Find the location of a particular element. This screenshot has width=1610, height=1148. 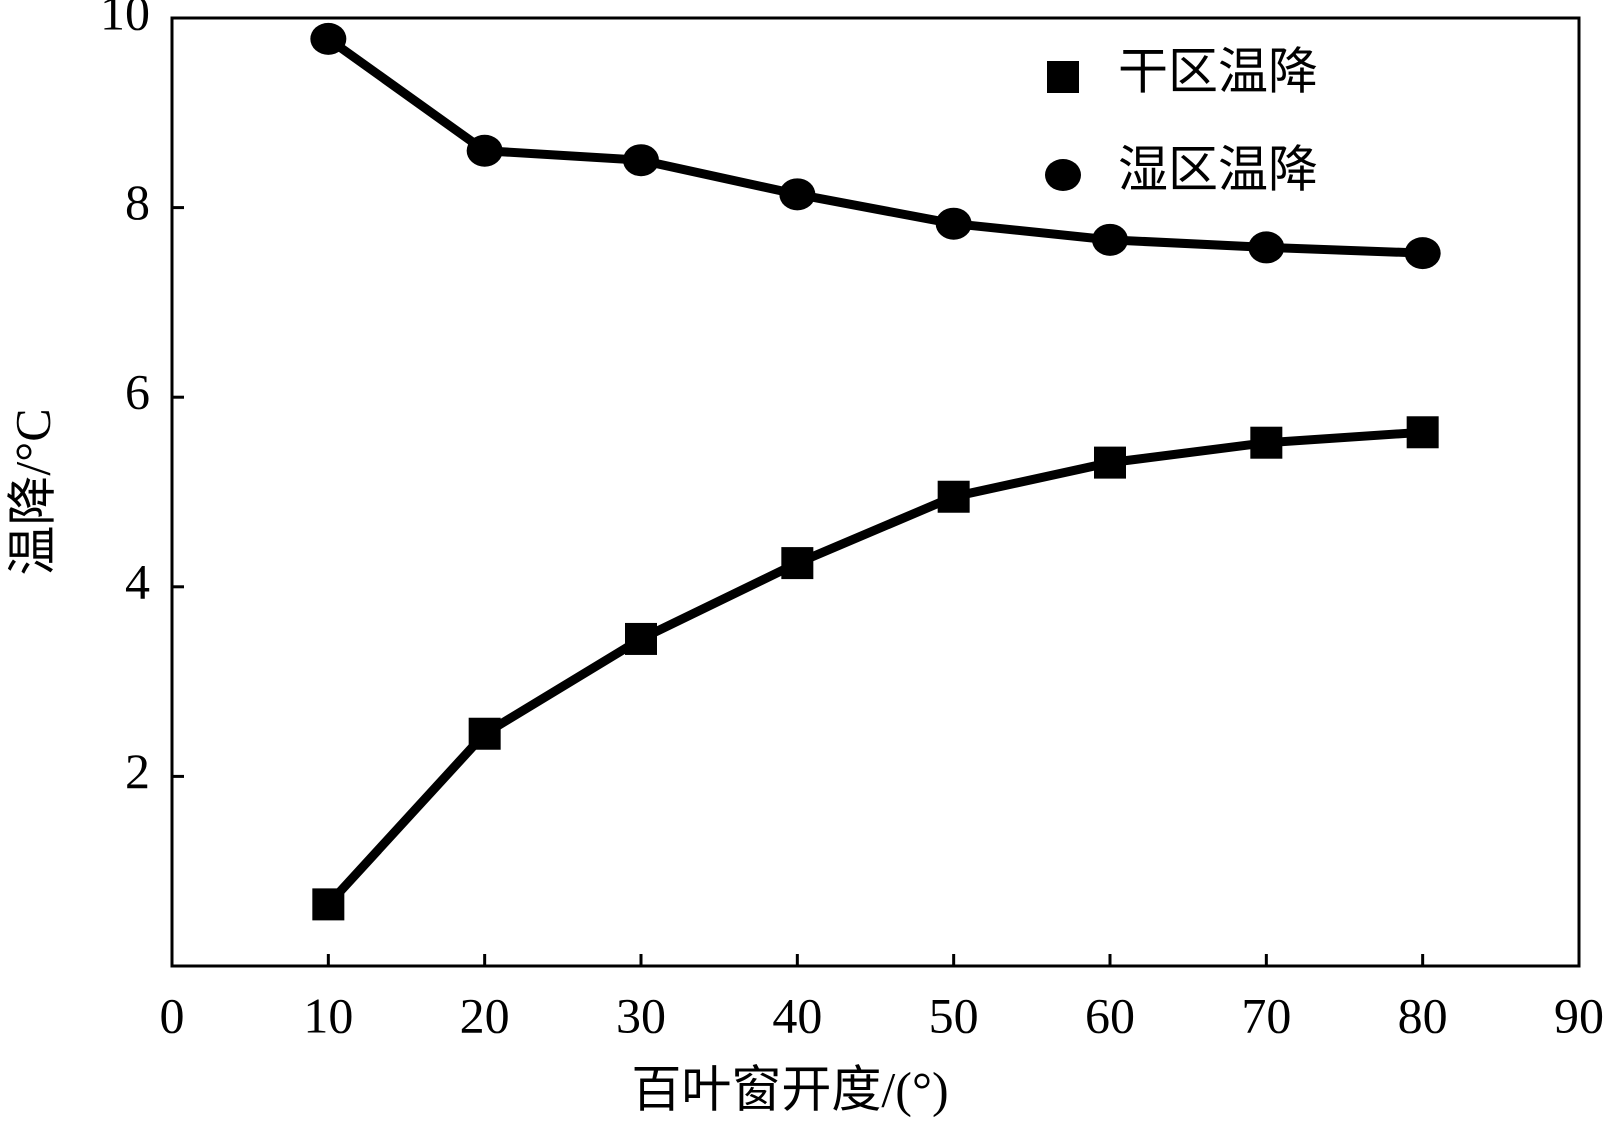

x-tick-label: 90 is located at coordinates (1579, 1015).